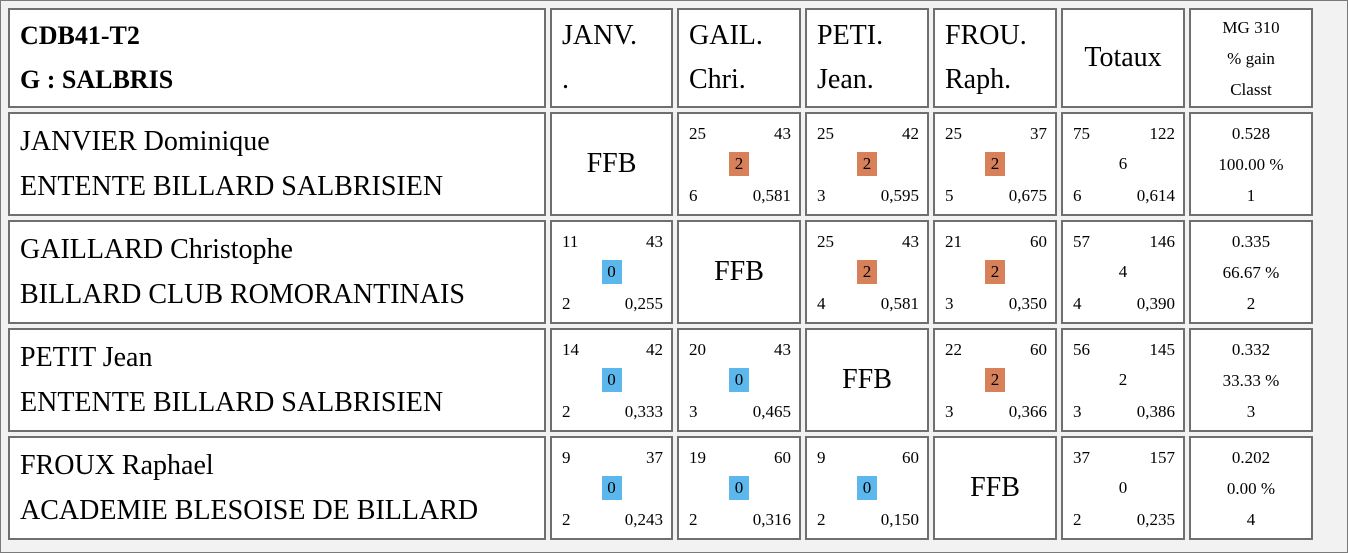 The width and height of the screenshot is (1348, 553). What do you see at coordinates (611, 272) in the screenshot?
I see `match-cell-vs-janv: 11 43 0 2 0,255` at bounding box center [611, 272].